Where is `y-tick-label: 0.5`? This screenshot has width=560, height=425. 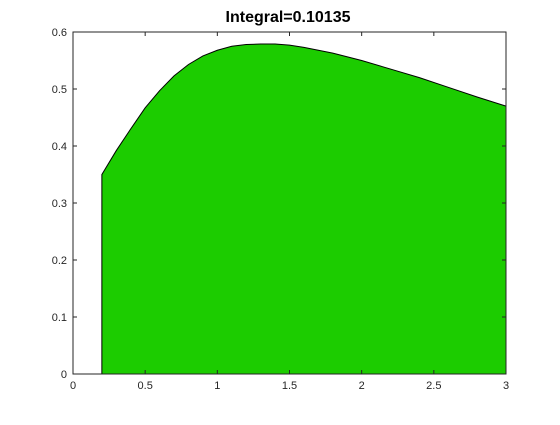 y-tick-label: 0.5 is located at coordinates (59, 90).